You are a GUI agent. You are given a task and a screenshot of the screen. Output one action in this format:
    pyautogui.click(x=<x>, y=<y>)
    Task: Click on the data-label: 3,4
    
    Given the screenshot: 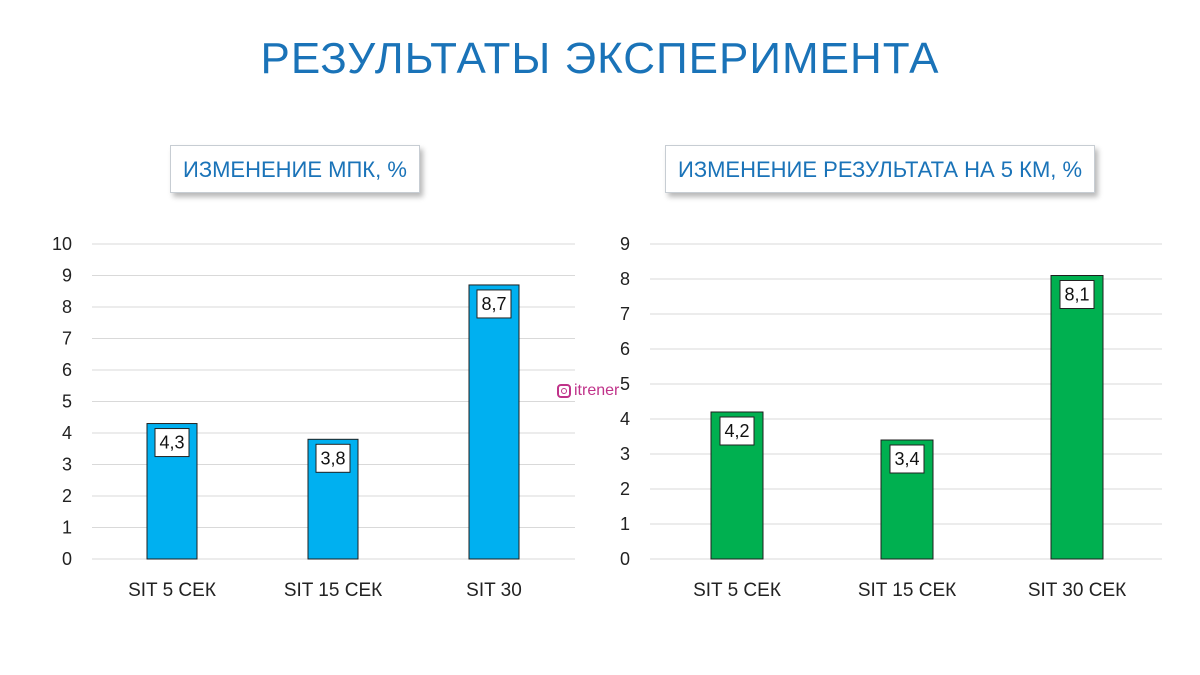 What is the action you would take?
    pyautogui.click(x=906, y=459)
    